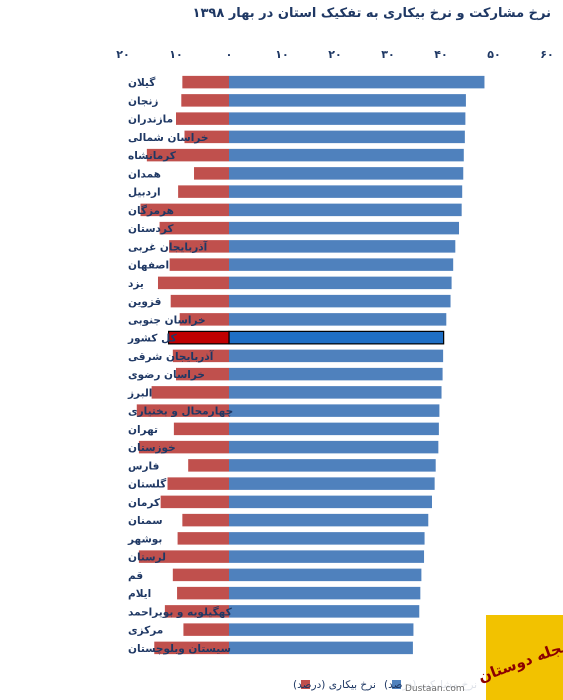 Image resolution: width=563 pixels, height=700 pixels. I want to click on category-label: مرکزی, so click(145, 631).